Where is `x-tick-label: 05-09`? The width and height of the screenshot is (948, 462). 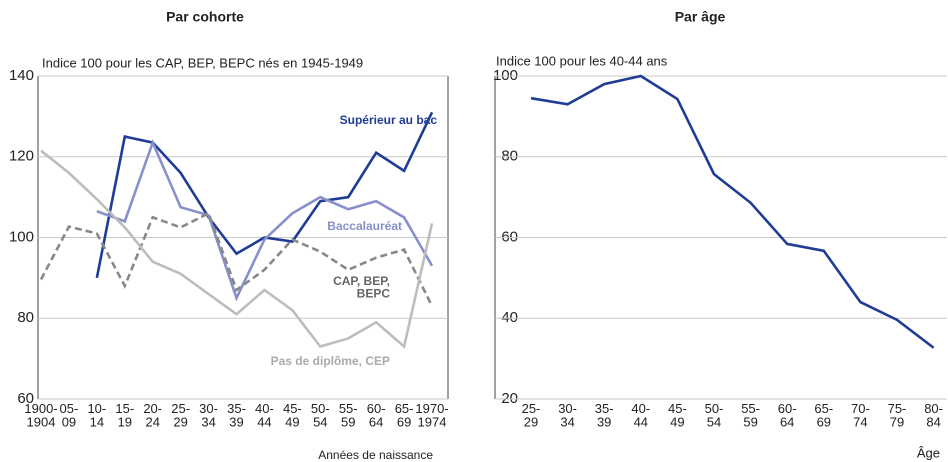
x-tick-label: 05-09 is located at coordinates (69, 415).